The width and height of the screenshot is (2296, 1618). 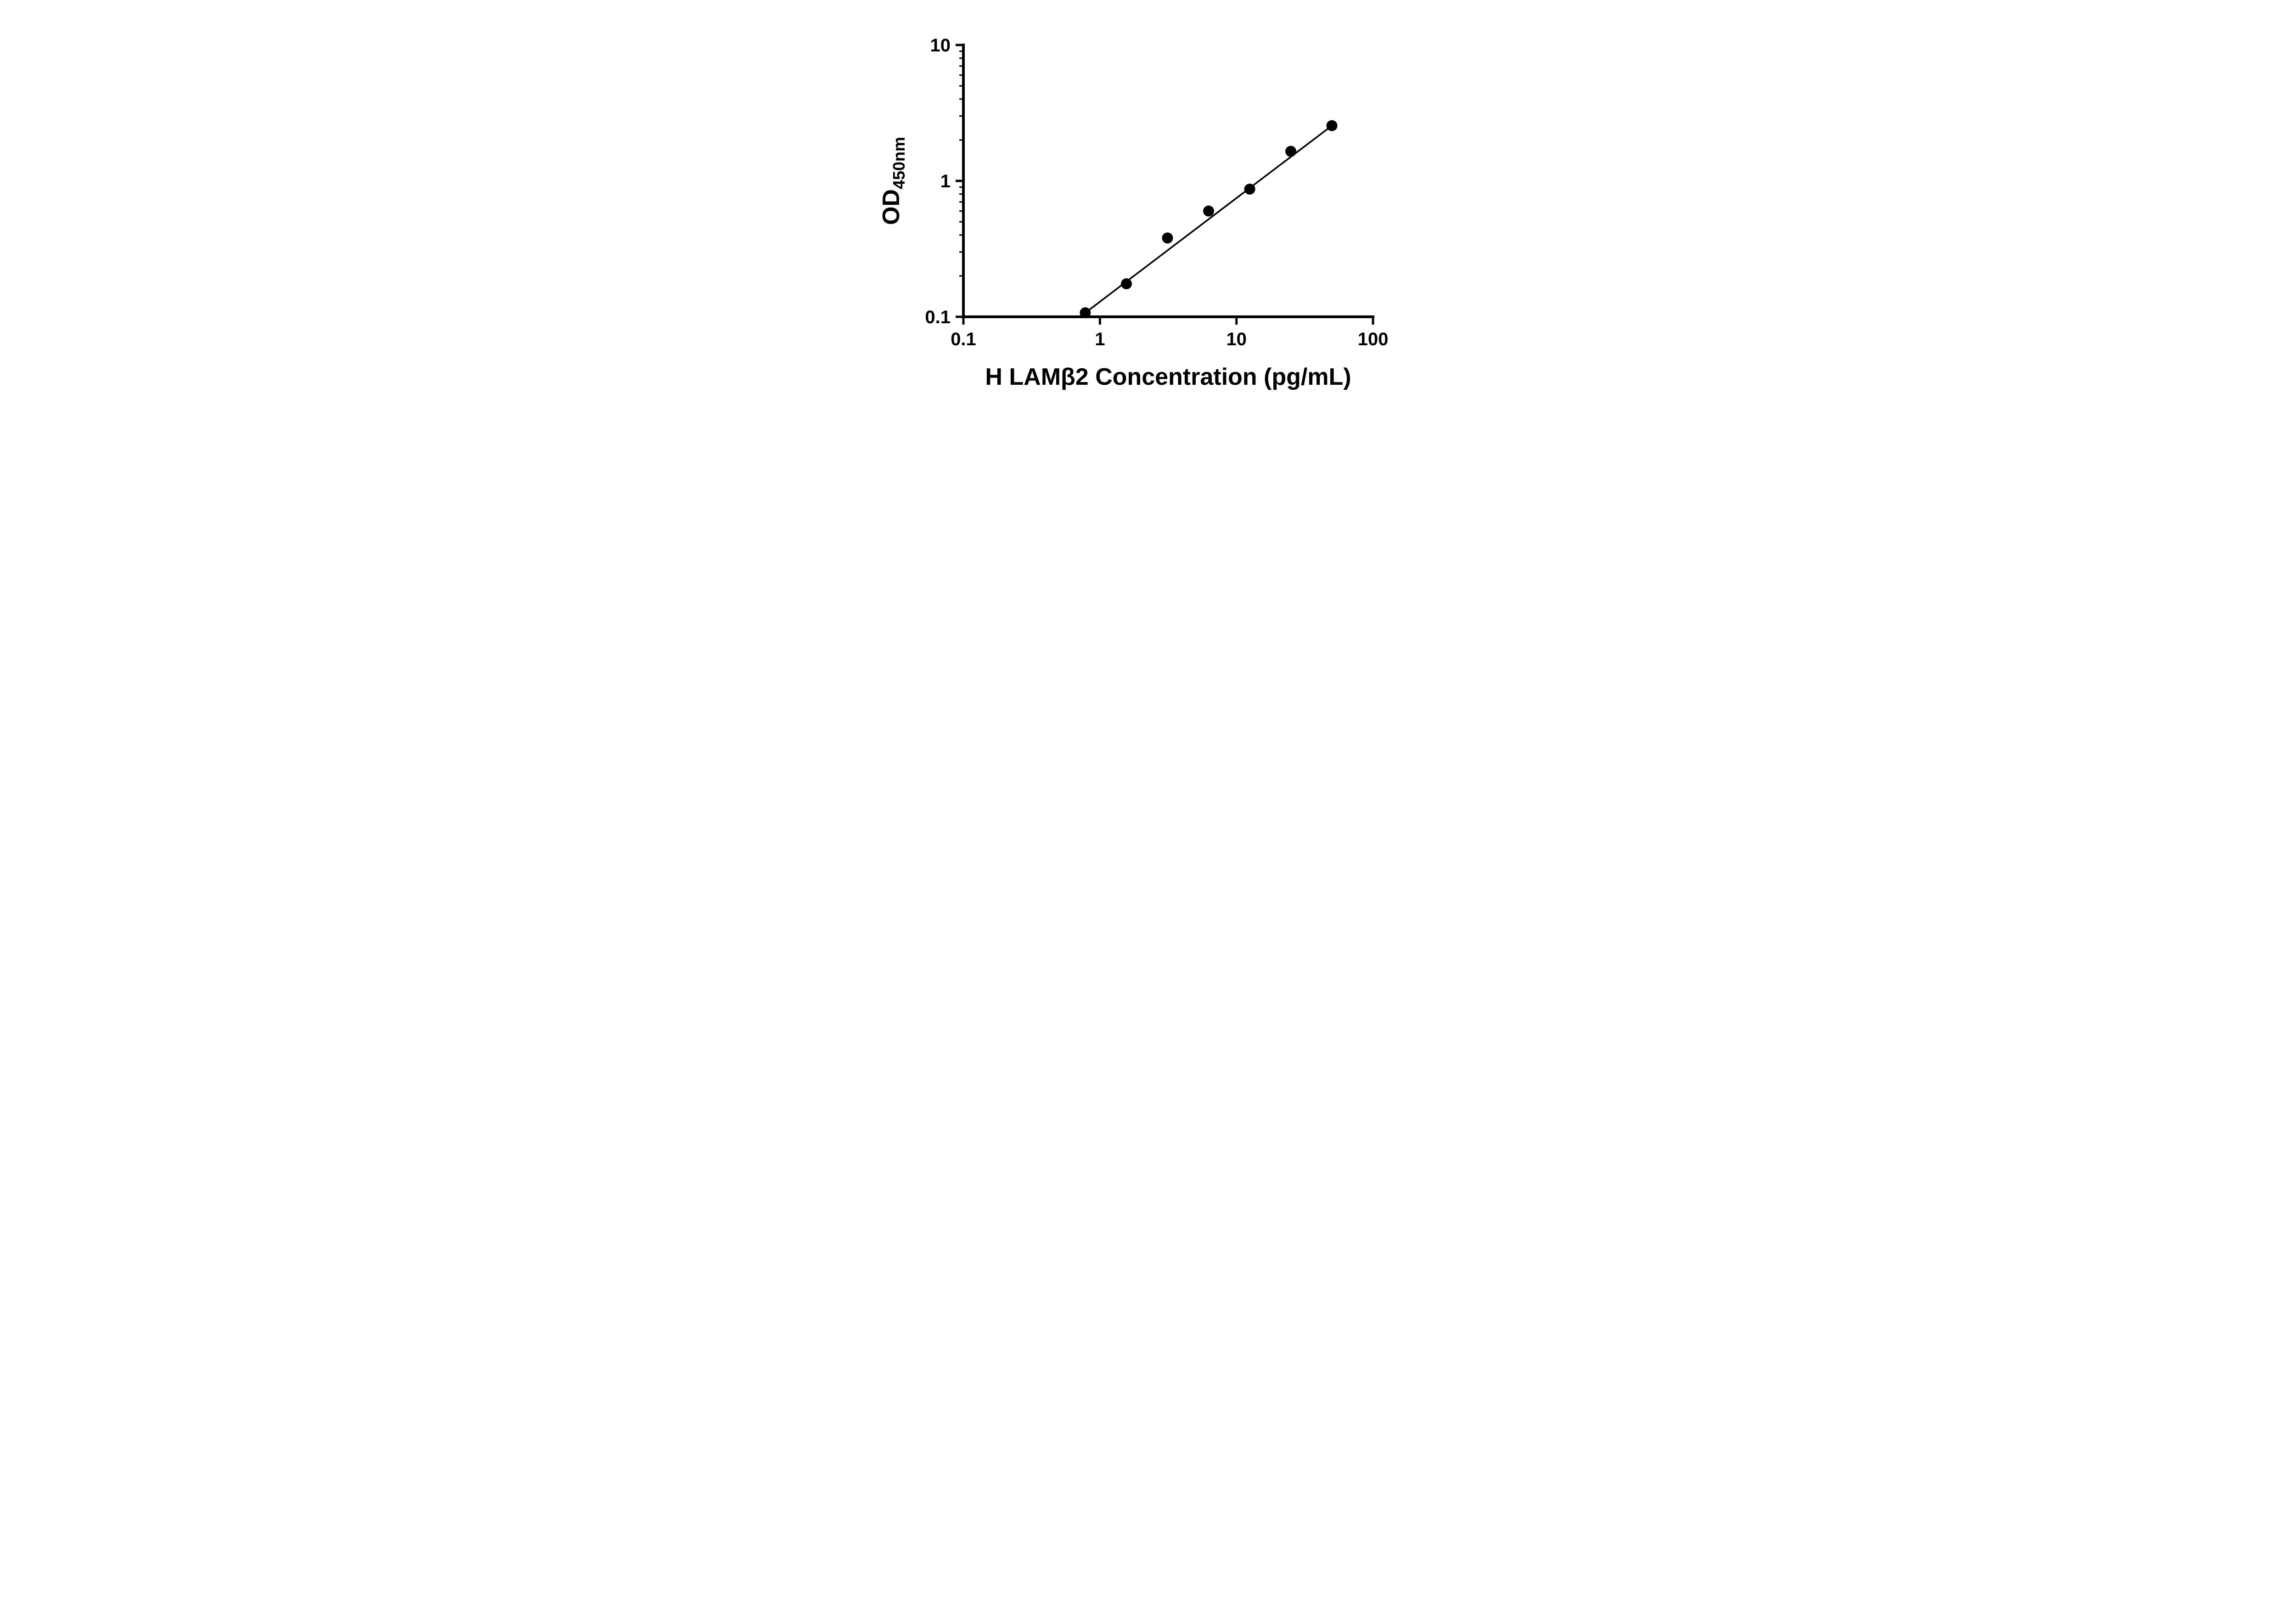 What do you see at coordinates (1100, 339) in the screenshot?
I see `x-tick-label: 1` at bounding box center [1100, 339].